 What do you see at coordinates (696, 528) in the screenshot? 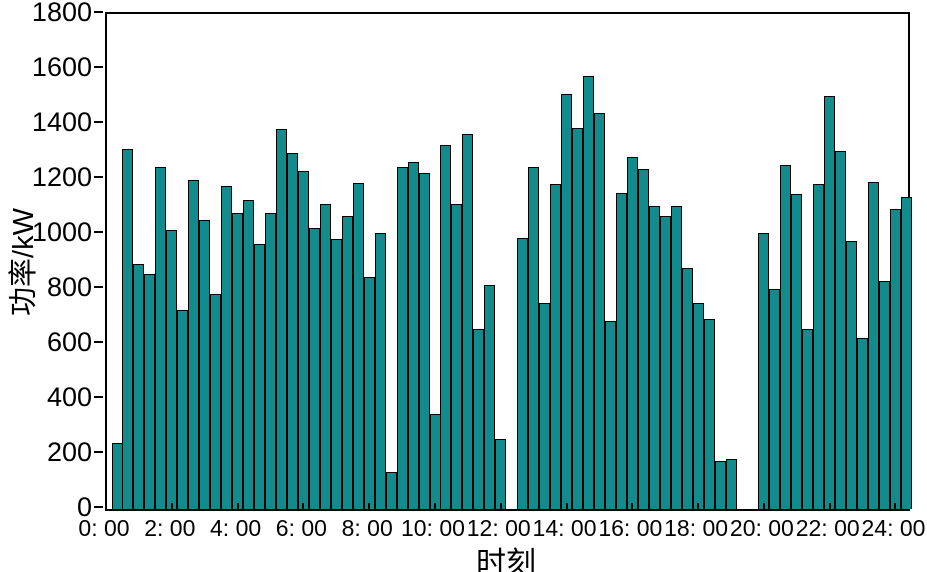
I see `x-axis-tick-label: 18: 00` at bounding box center [696, 528].